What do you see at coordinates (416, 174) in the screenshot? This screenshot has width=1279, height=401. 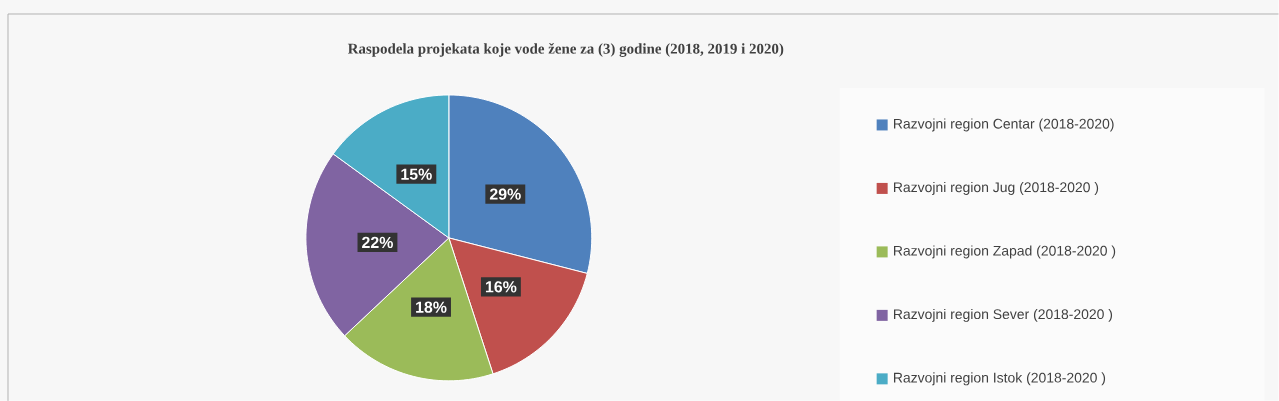 I see `data-label: 15%` at bounding box center [416, 174].